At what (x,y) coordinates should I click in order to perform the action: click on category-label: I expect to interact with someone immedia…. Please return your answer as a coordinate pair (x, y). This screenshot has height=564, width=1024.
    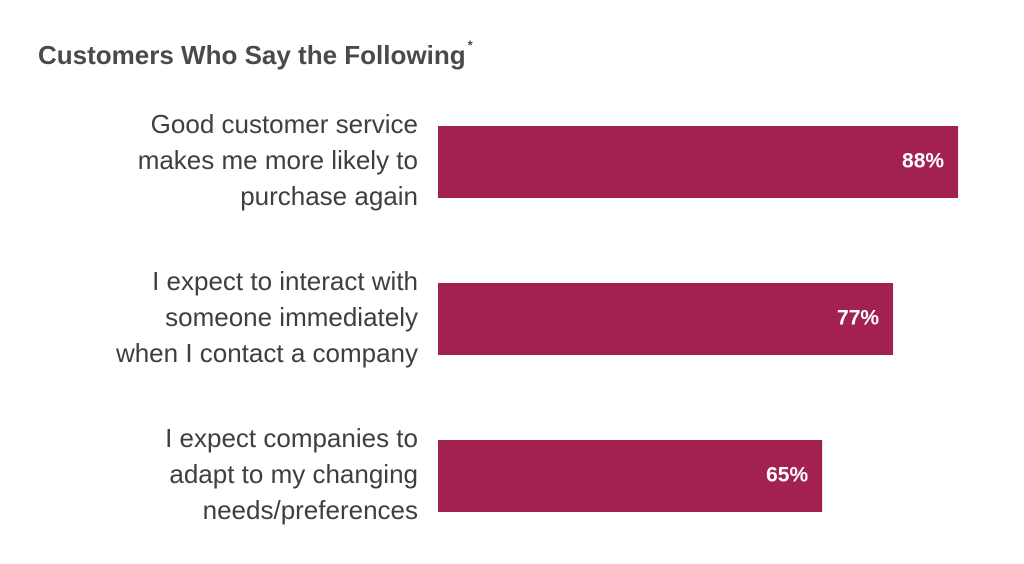
    Looking at the image, I should click on (266, 317).